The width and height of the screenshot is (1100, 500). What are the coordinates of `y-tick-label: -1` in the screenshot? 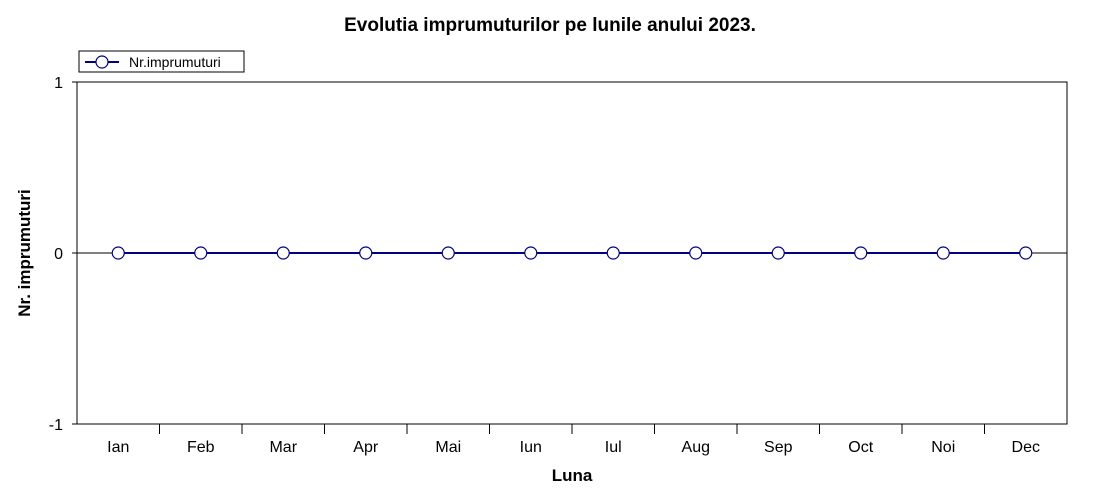 It's located at (56, 425).